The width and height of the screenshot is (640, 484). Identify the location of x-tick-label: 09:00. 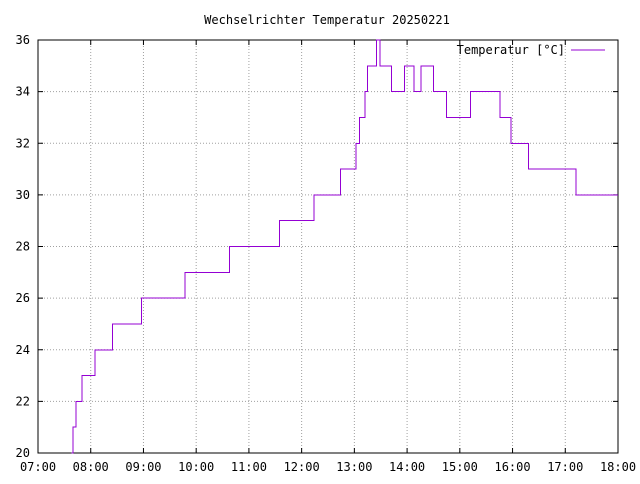
(143, 467).